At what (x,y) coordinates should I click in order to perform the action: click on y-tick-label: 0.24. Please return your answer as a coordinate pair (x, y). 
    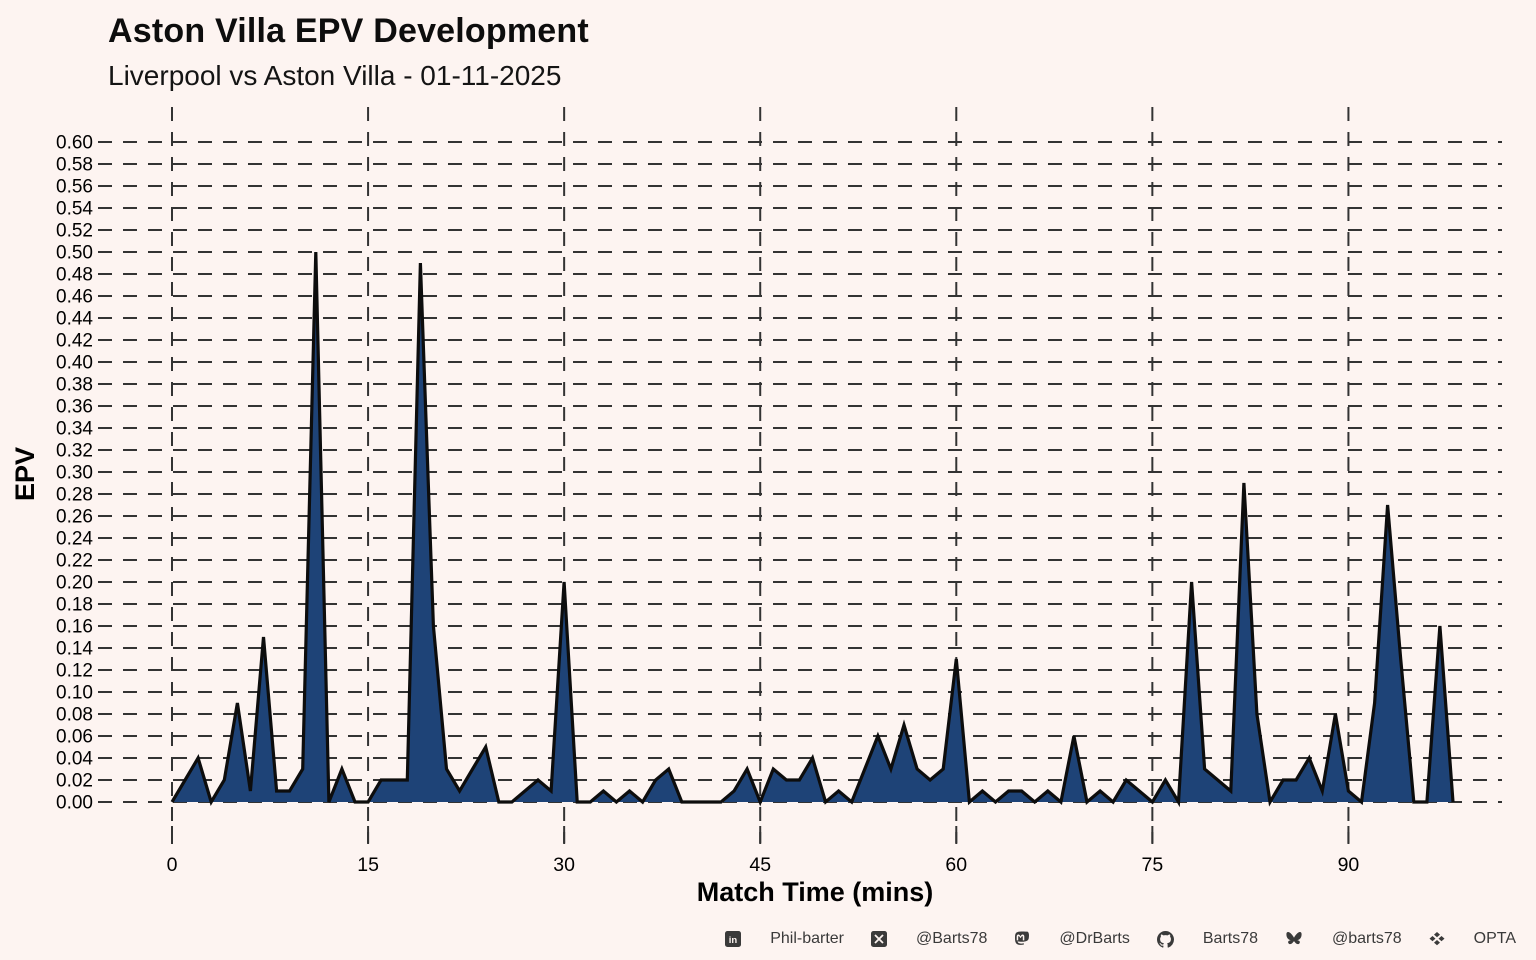
    Looking at the image, I should click on (74, 539).